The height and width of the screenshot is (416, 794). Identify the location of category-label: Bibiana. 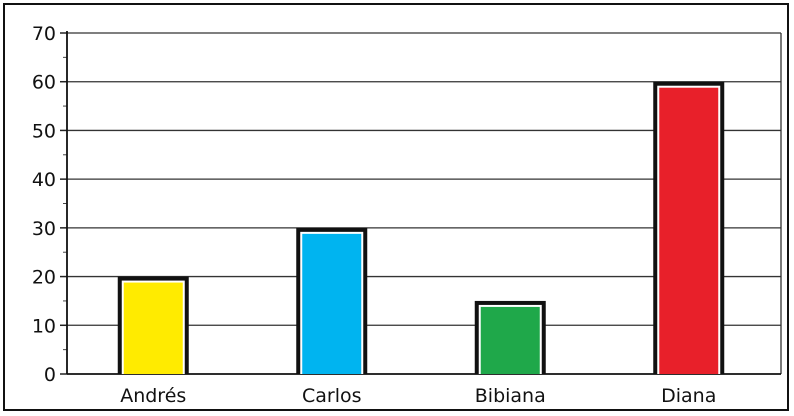
(510, 396).